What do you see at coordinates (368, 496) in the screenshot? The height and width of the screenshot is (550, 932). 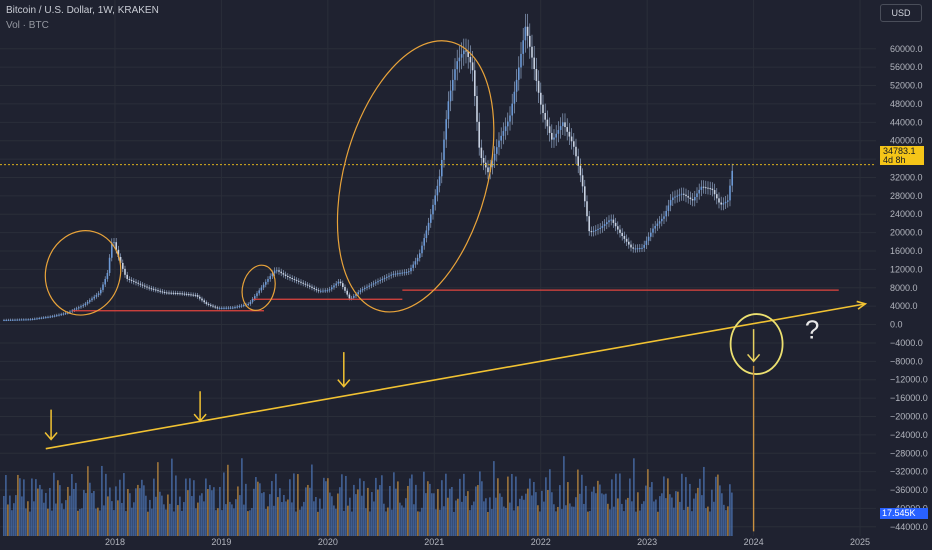 I see `volume-histogram` at bounding box center [368, 496].